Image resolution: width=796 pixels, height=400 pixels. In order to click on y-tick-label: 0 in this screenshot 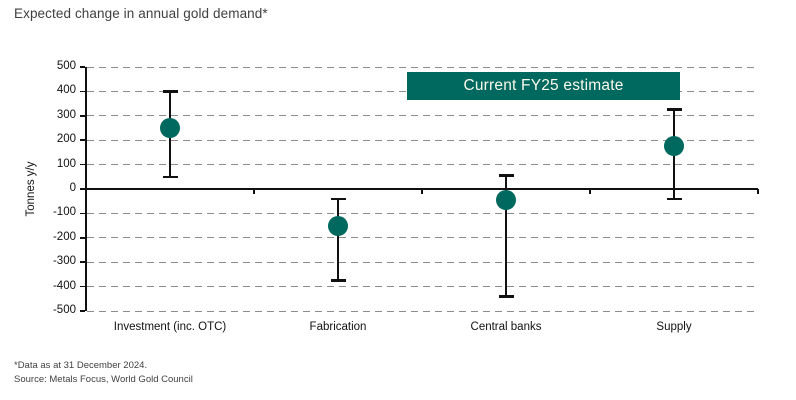, I will do `click(72, 188)`.